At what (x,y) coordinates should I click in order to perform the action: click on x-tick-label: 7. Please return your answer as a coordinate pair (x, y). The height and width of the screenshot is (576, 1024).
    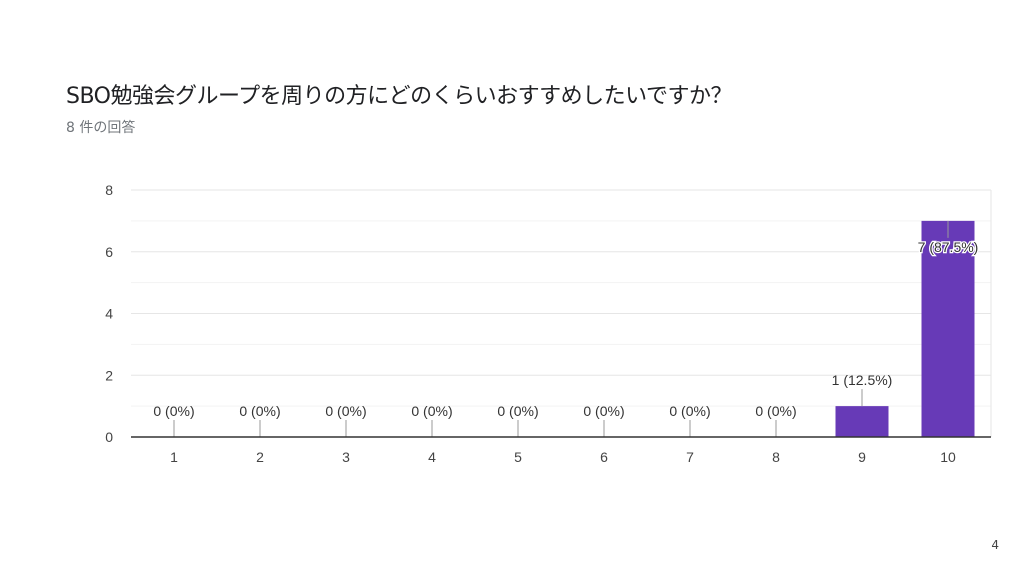
    Looking at the image, I should click on (690, 457).